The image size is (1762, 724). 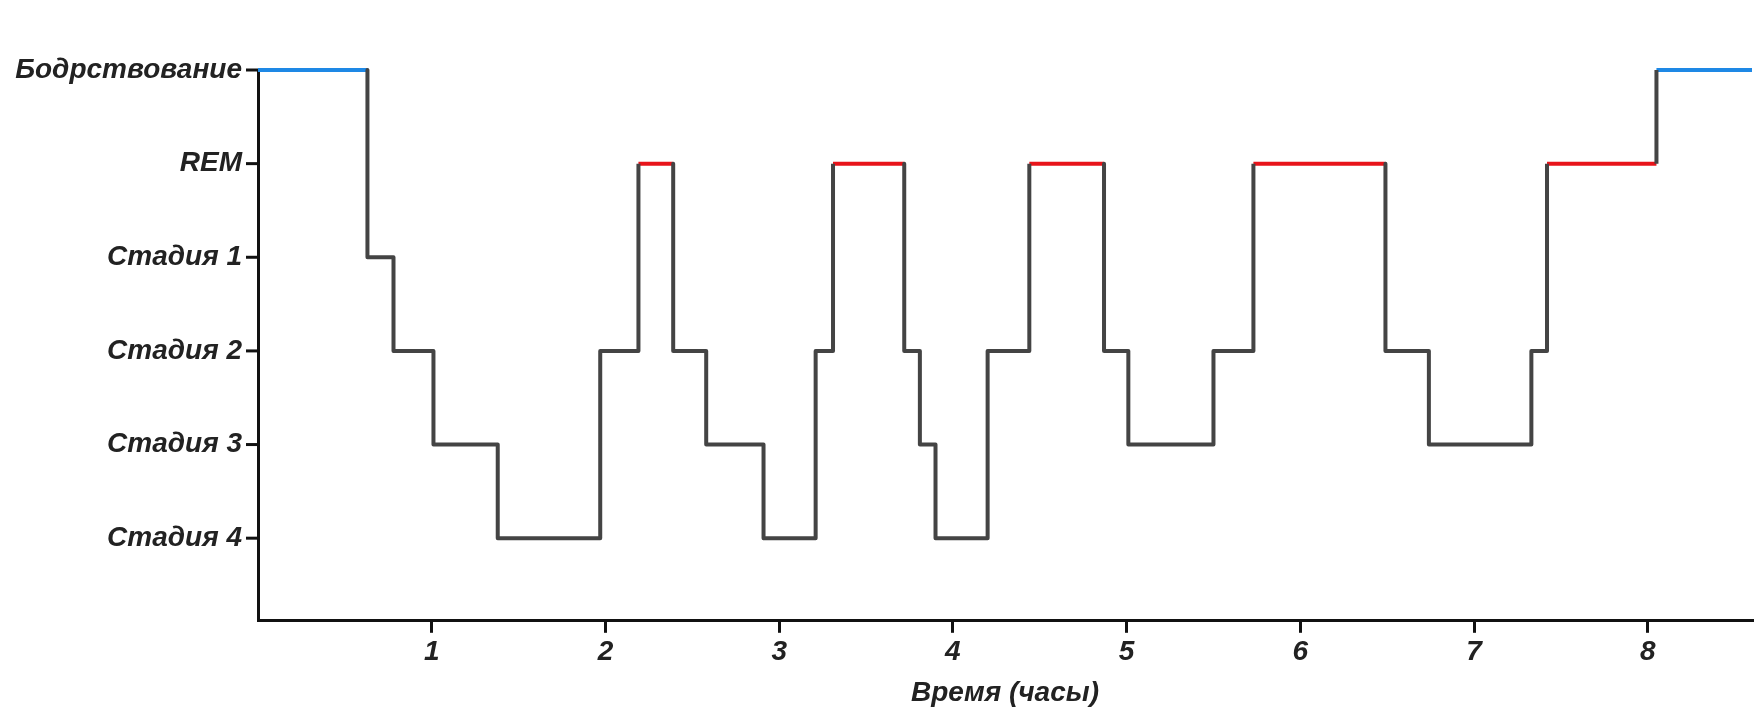 What do you see at coordinates (128, 68) in the screenshot?
I see `text: Бодрствование` at bounding box center [128, 68].